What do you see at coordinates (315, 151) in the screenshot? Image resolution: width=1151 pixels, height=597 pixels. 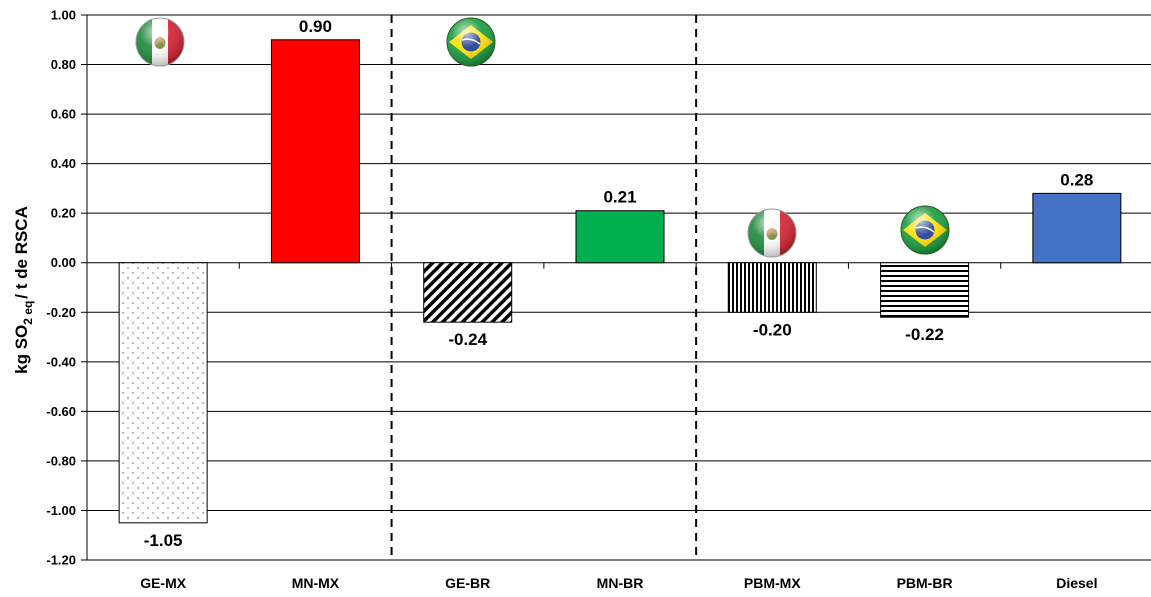 I see `bar-mn-mx` at bounding box center [315, 151].